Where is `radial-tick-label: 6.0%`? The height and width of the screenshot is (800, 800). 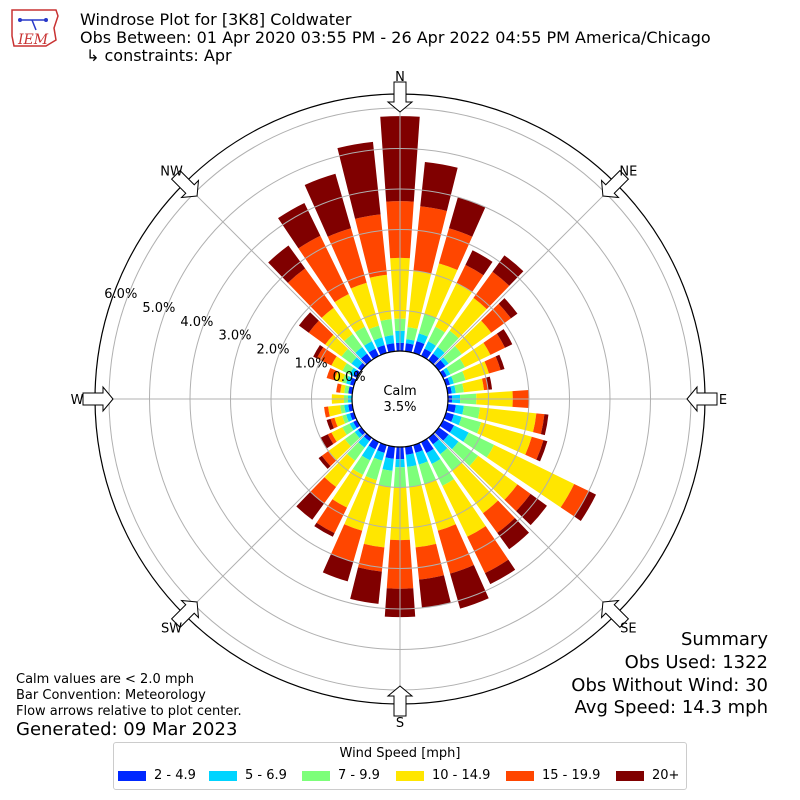
radial-tick-label: 6.0% is located at coordinates (120, 294).